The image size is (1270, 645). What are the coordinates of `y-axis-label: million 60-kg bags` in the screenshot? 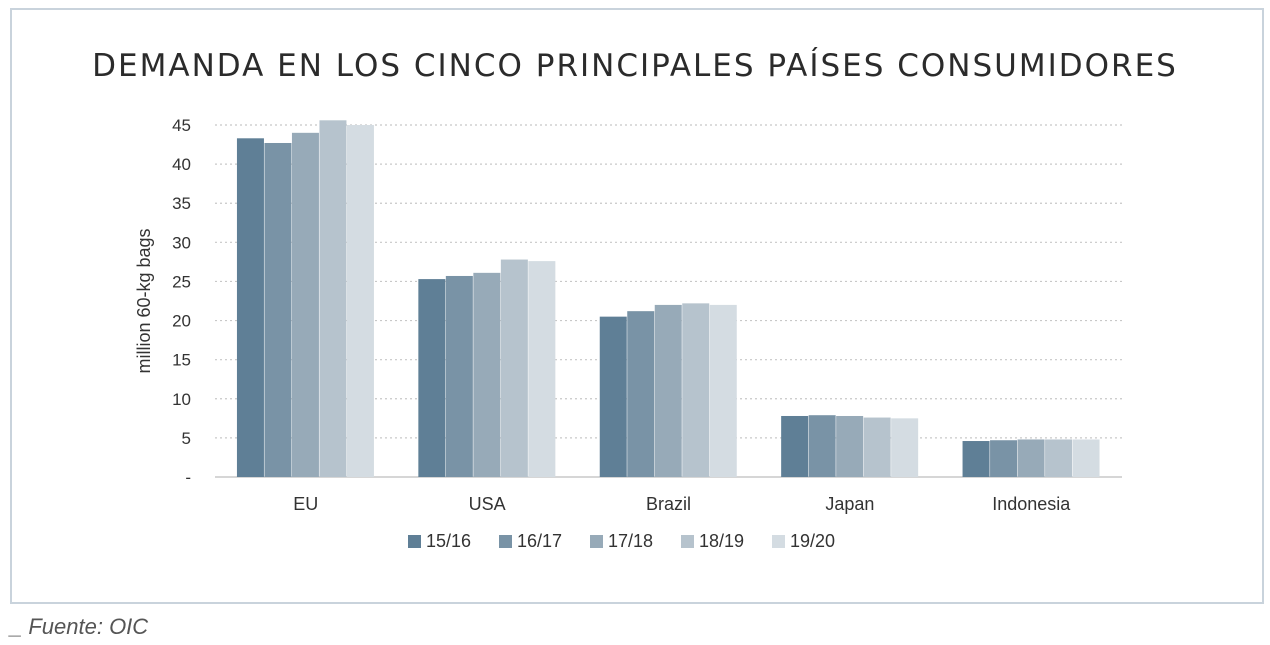 It's located at (144, 300).